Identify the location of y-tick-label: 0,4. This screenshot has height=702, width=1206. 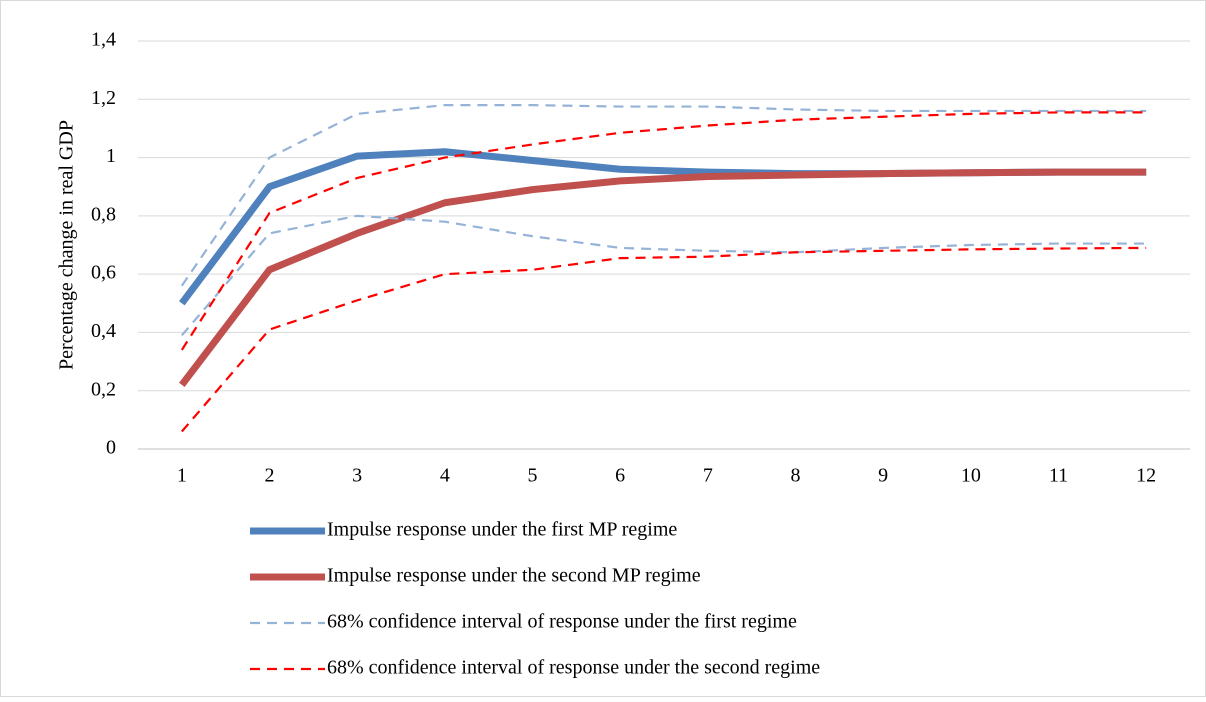
(103, 331).